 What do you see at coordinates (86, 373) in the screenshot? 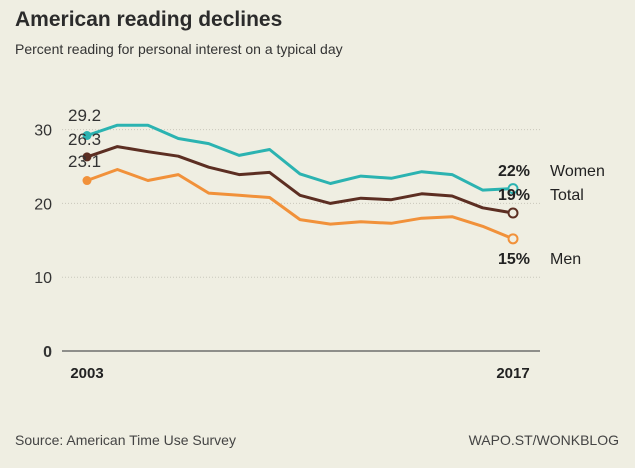
I see `x-tick-label-2003: 2003` at bounding box center [86, 373].